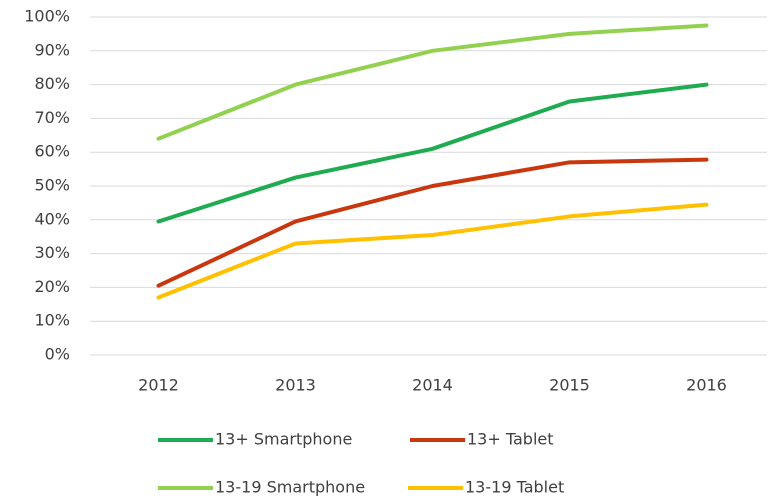  What do you see at coordinates (514, 487) in the screenshot?
I see `legend-label: 13-19 Tablet` at bounding box center [514, 487].